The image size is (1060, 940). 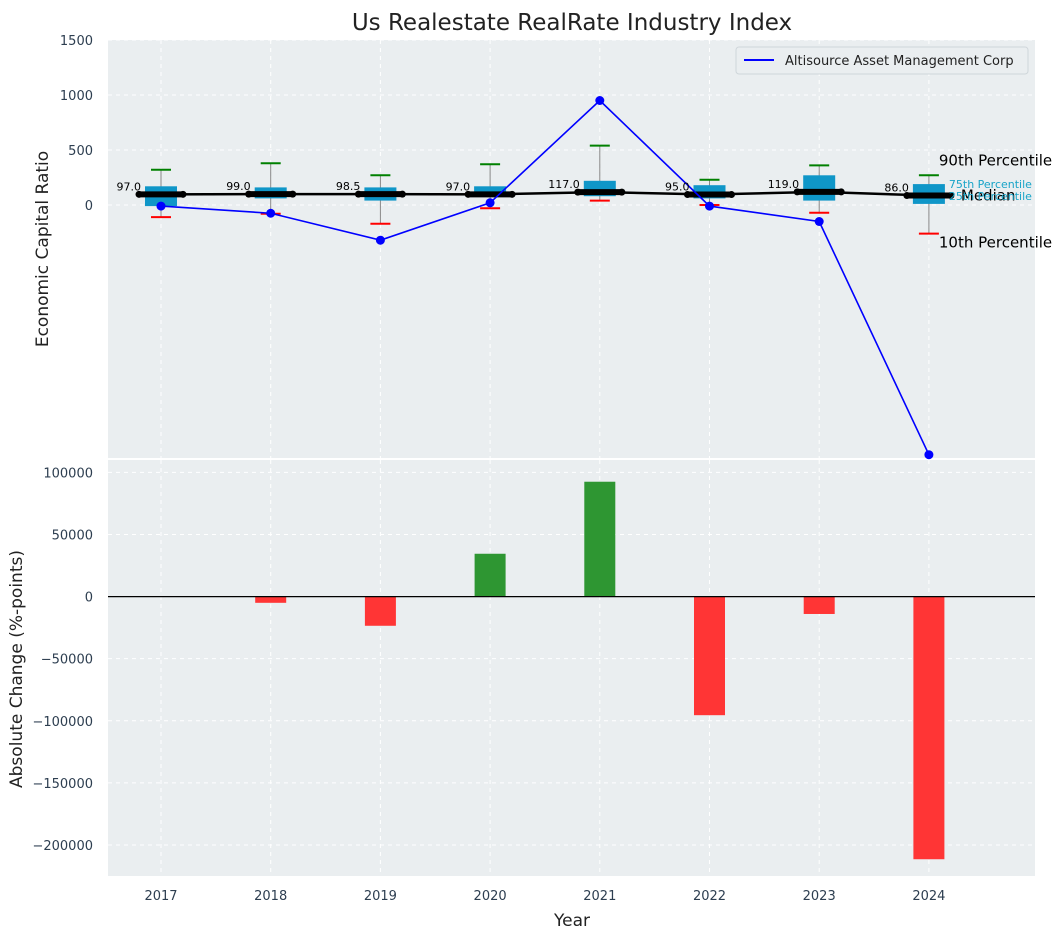 What do you see at coordinates (72, 536) in the screenshot?
I see `bottom-y-tick-label: 50000` at bounding box center [72, 536].